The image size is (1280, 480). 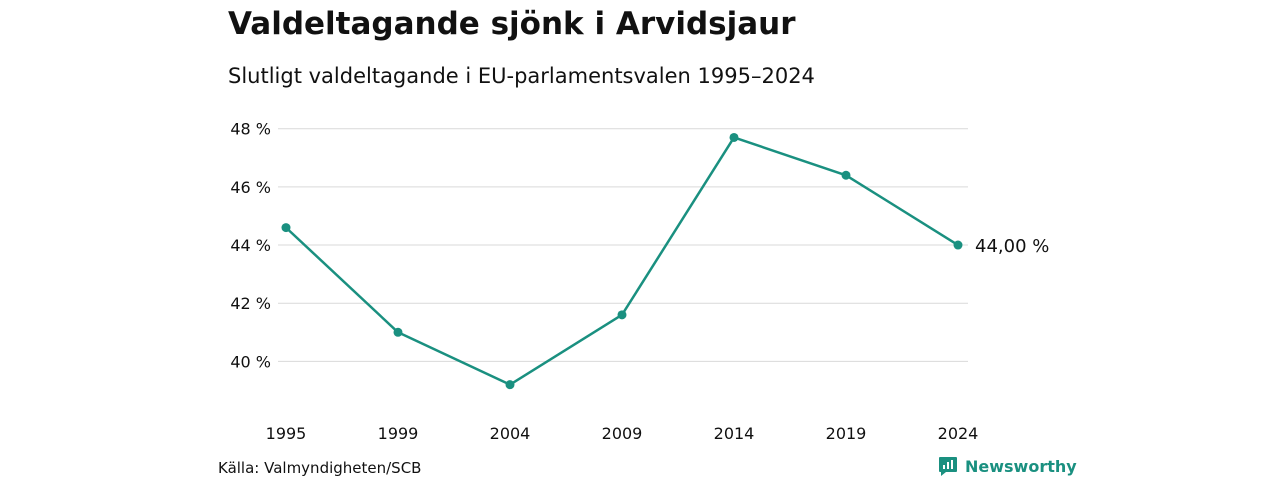 I want to click on x-tick-label: 2019, so click(x=846, y=433).